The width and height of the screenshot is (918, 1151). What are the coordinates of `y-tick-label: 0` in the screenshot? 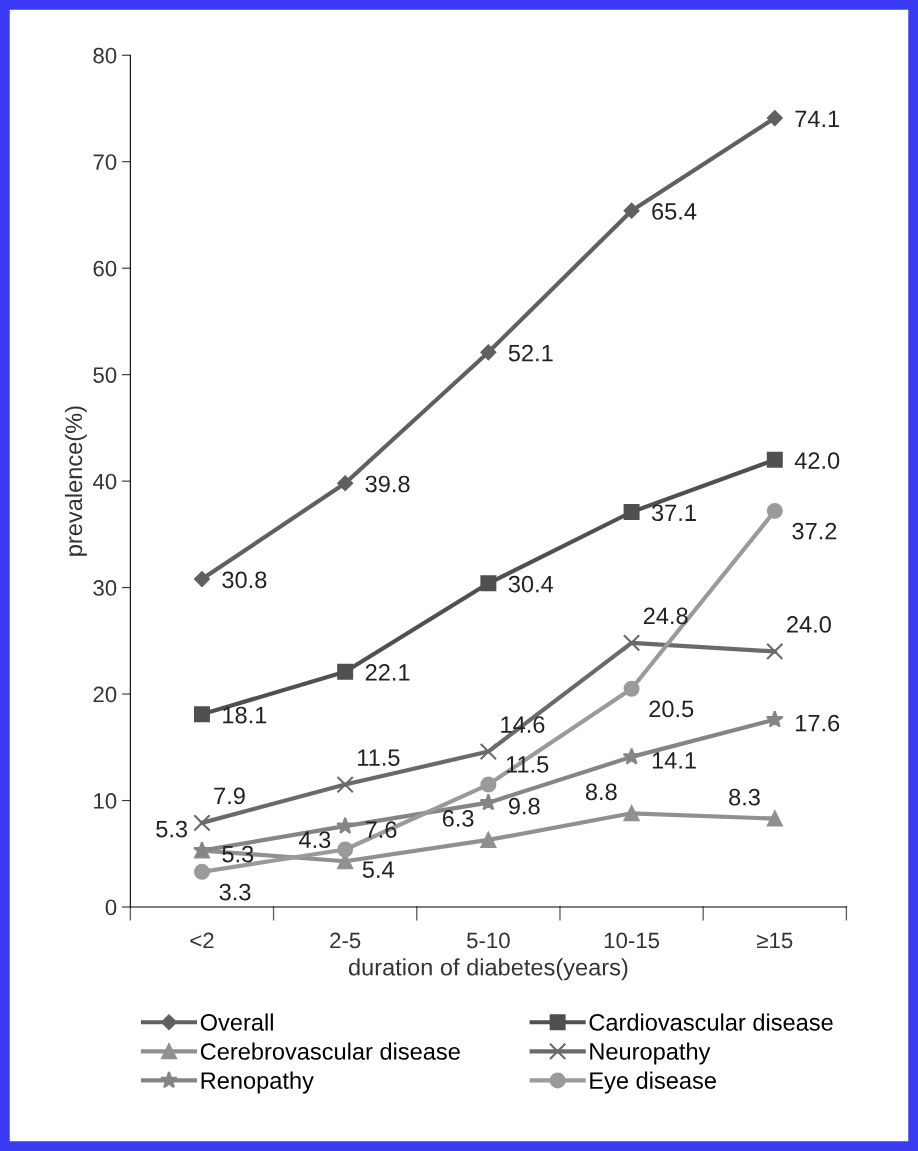 It's located at (111, 907).